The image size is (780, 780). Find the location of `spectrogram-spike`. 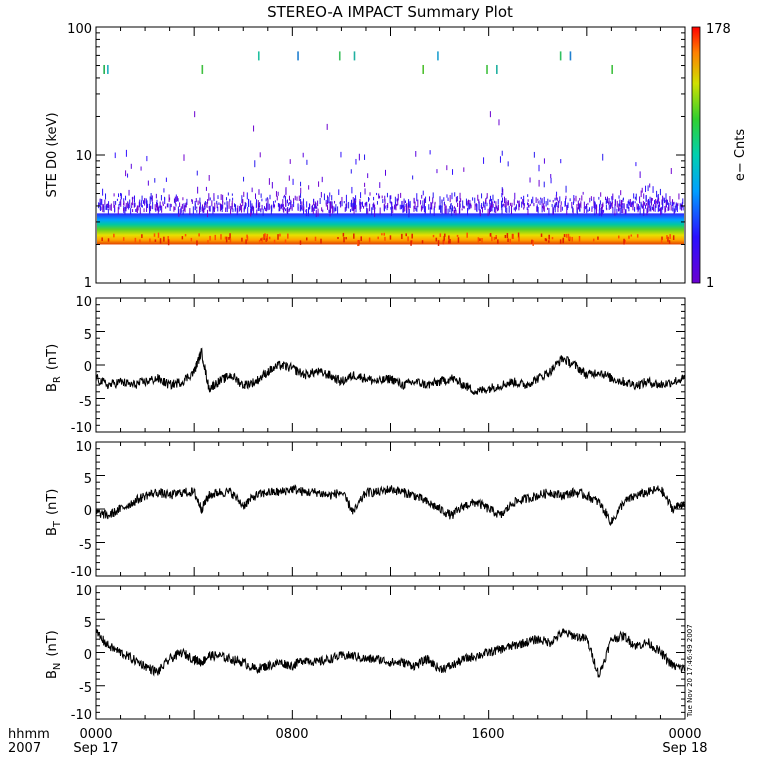

spectrogram-spike is located at coordinates (487, 69).